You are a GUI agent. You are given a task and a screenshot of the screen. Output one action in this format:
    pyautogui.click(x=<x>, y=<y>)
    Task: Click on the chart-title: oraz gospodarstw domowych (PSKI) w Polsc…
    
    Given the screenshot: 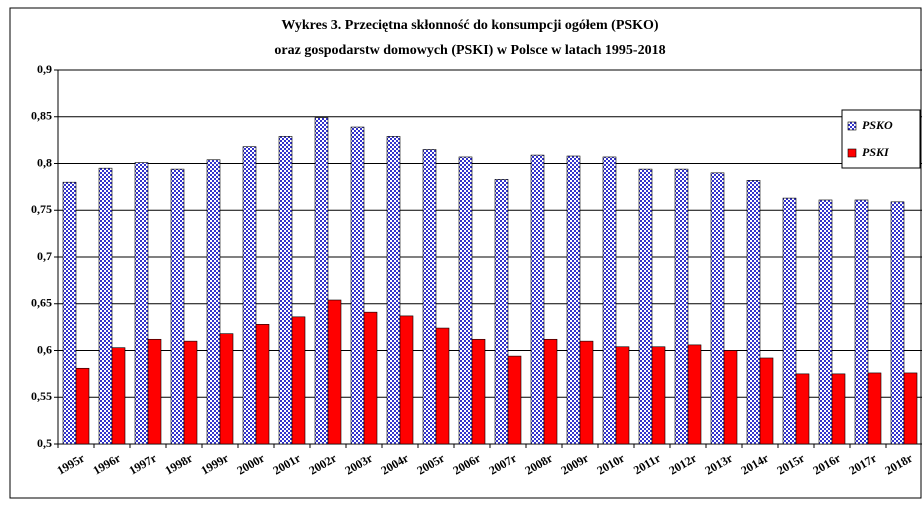 What is the action you would take?
    pyautogui.click(x=469, y=50)
    